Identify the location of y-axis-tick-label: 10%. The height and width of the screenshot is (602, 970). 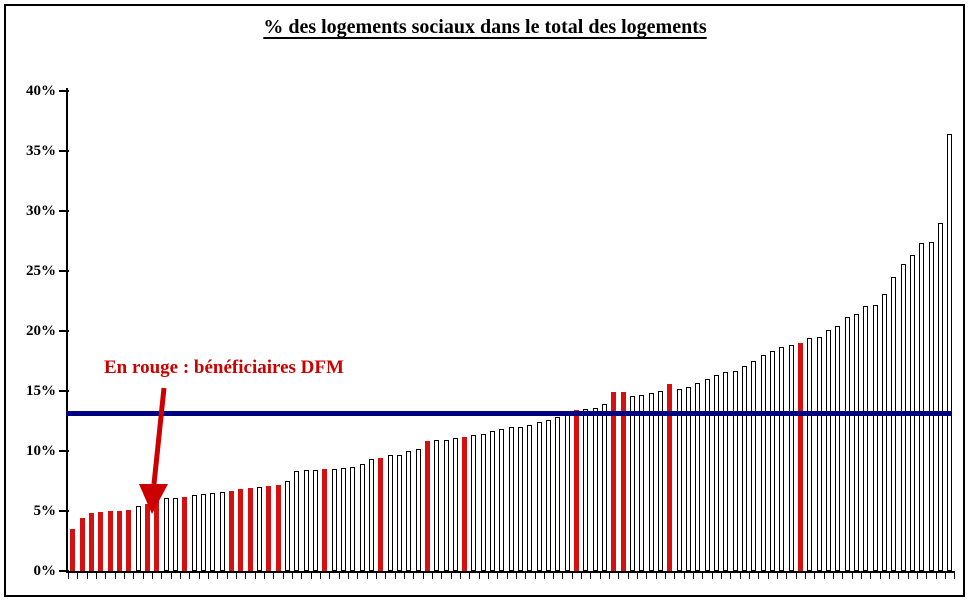
(41, 451).